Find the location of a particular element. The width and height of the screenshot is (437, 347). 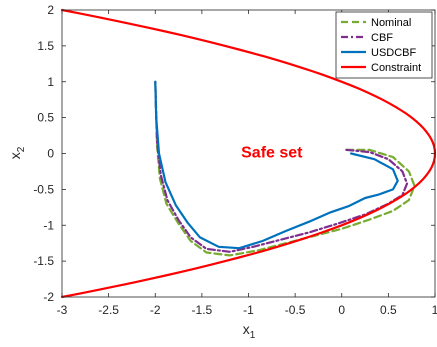

x-tick-label: -3 is located at coordinates (62, 310).